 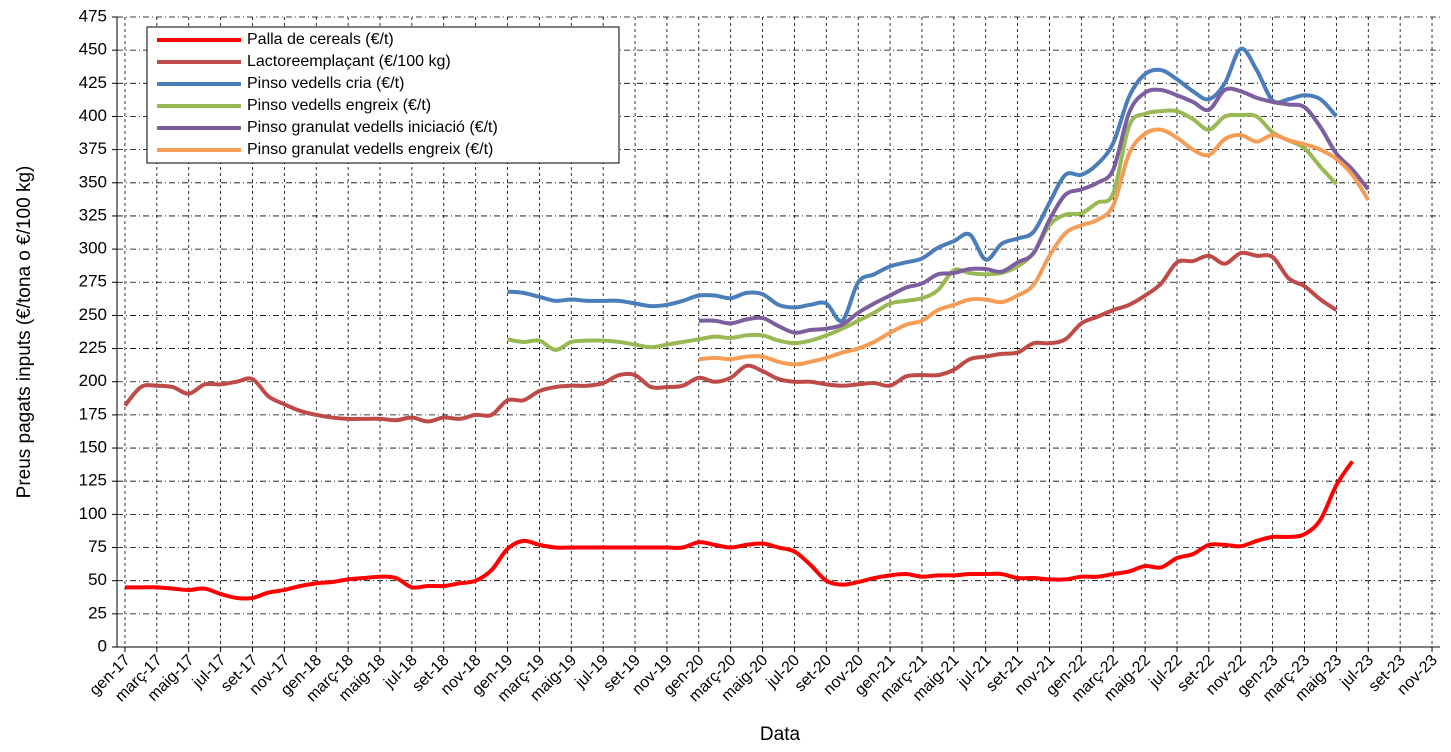 I want to click on y-tick-label: 475, so click(x=93, y=15).